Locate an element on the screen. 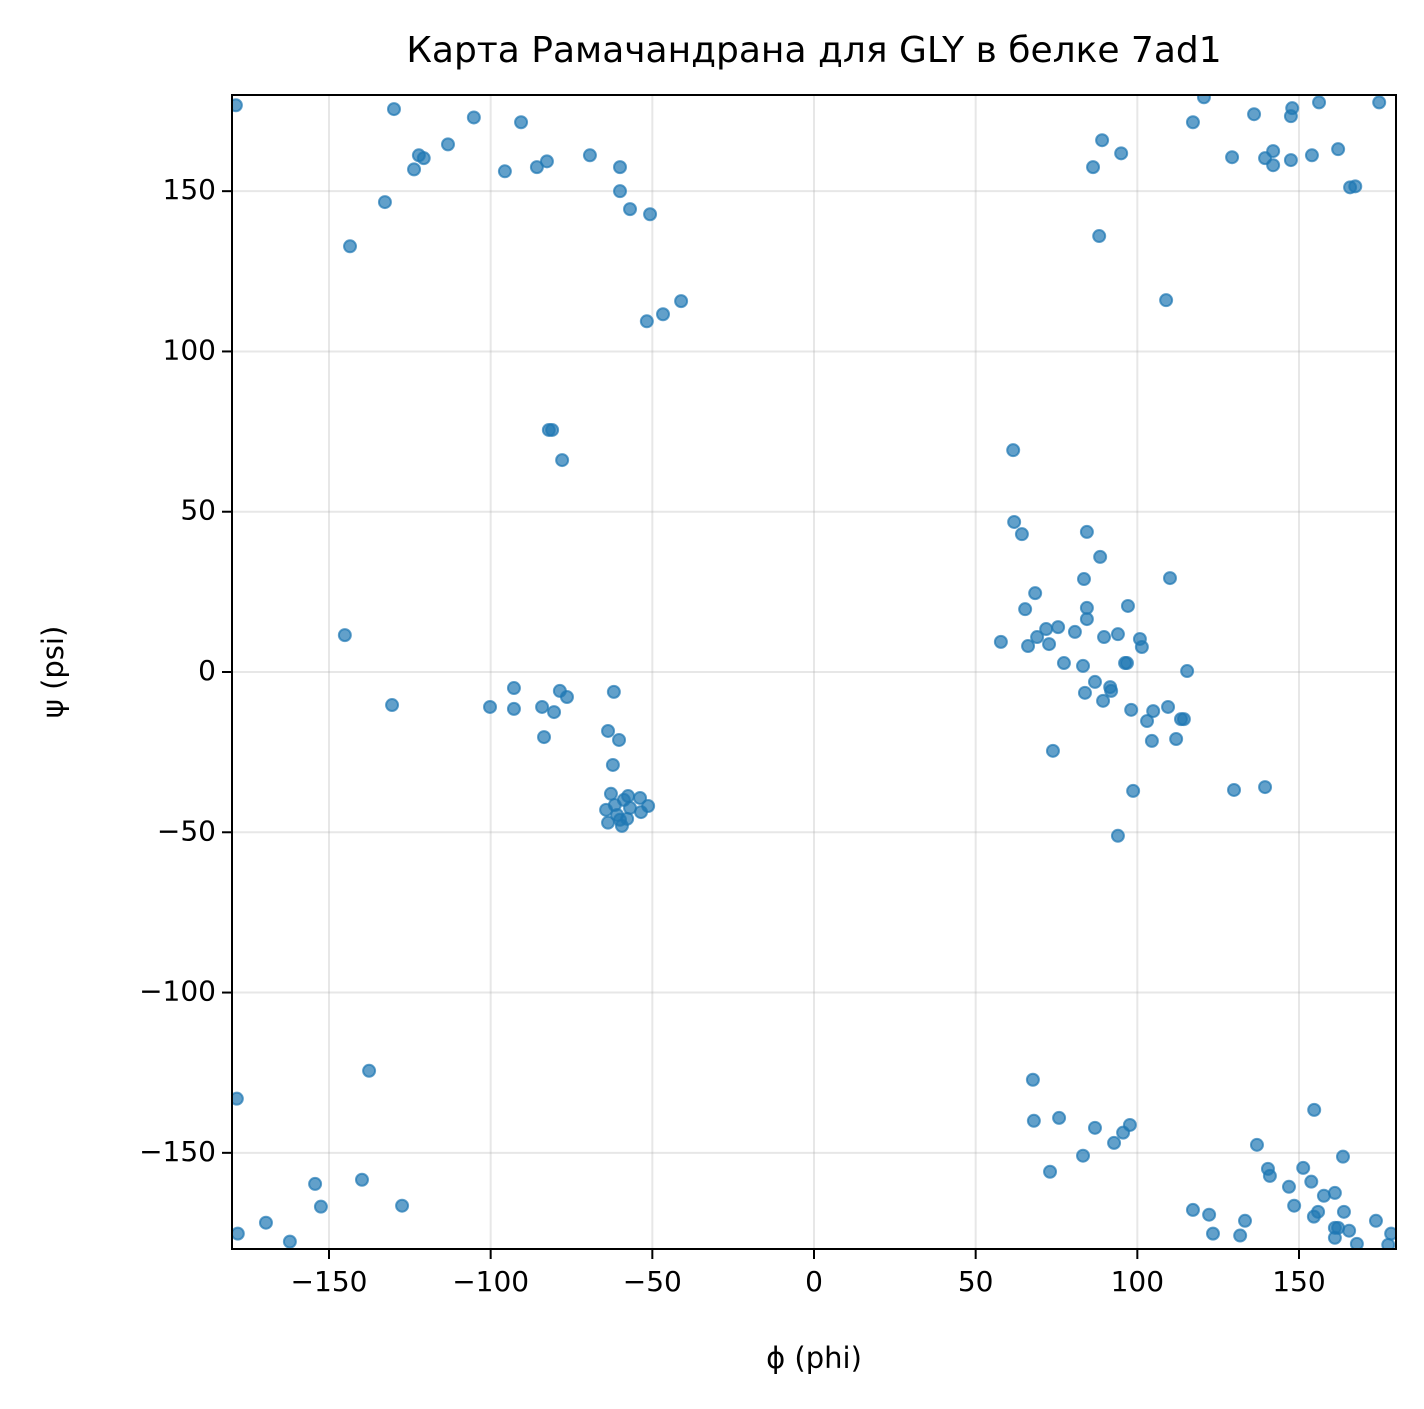 Image resolution: width=1424 pixels, height=1409 pixels. y-tick-label: −50 is located at coordinates (186, 830).